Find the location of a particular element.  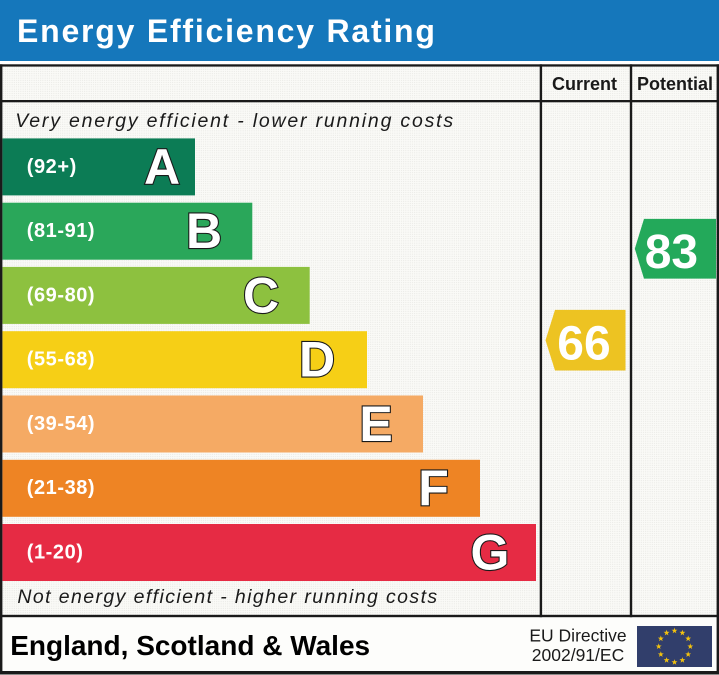

svg-text: Energy Efficiency Rating is located at coordinates (227, 31).